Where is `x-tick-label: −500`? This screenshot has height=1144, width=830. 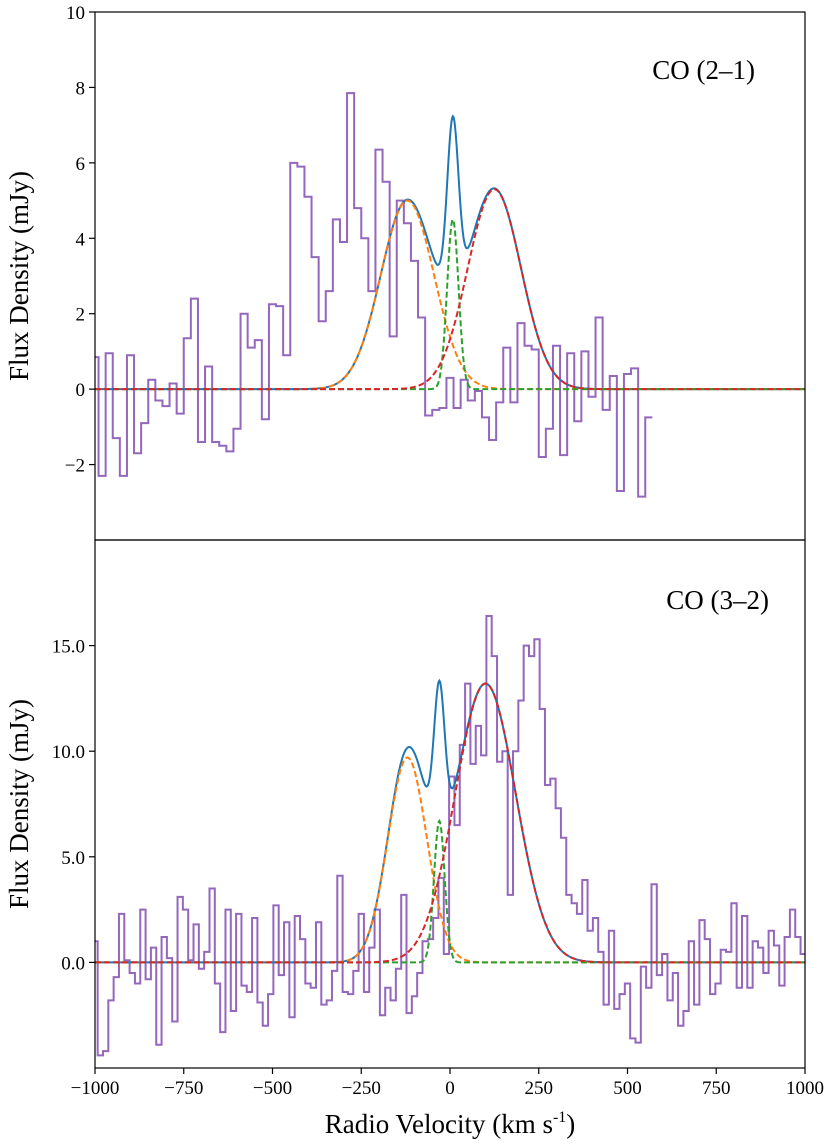
x-tick-label: −500 is located at coordinates (272, 1088).